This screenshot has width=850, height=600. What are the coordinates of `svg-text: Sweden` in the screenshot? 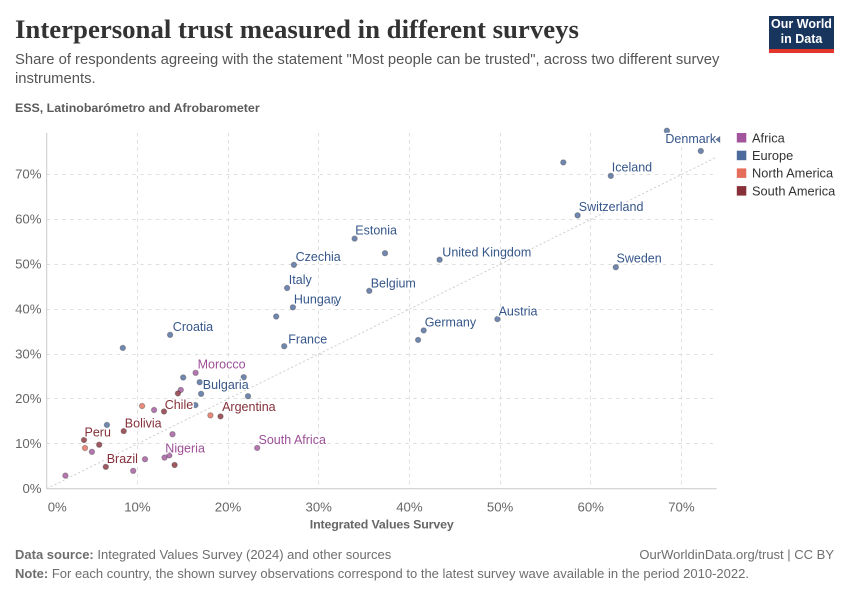 It's located at (639, 259).